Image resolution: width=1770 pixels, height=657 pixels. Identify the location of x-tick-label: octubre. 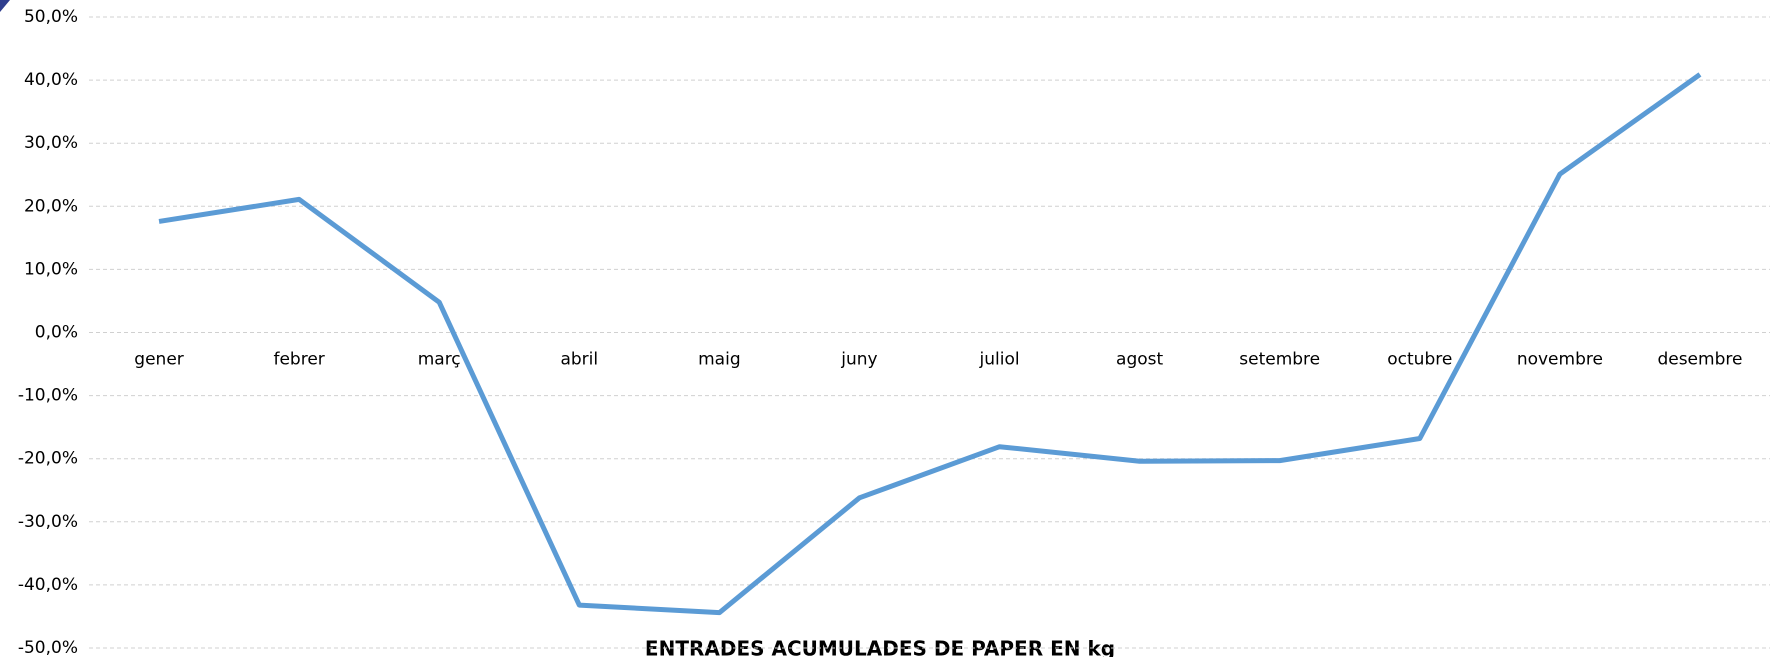
(1419, 360).